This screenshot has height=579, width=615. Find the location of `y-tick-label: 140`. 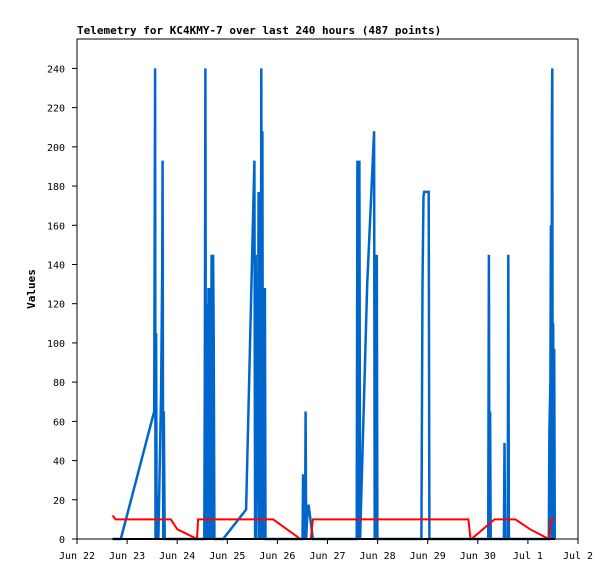

y-tick-label: 140 is located at coordinates (56, 265).